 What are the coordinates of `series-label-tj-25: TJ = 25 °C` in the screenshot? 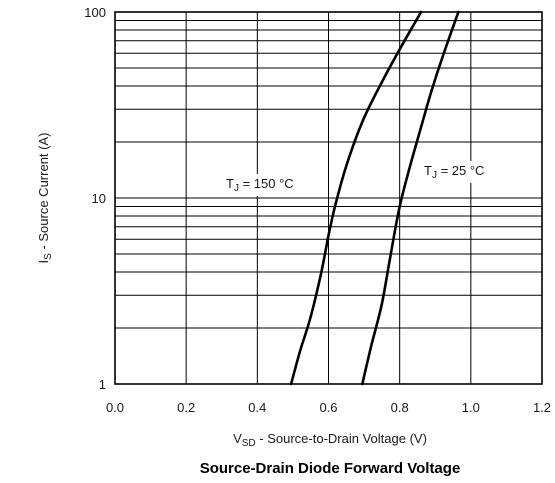 It's located at (454, 172).